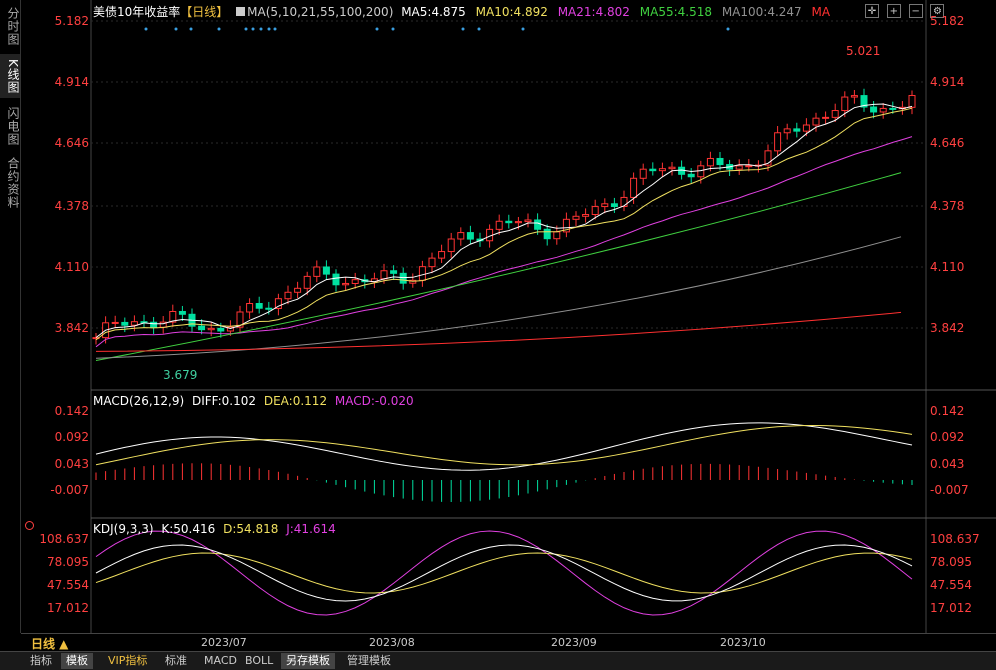  What do you see at coordinates (947, 328) in the screenshot?
I see `price-right-tick: 3.842` at bounding box center [947, 328].